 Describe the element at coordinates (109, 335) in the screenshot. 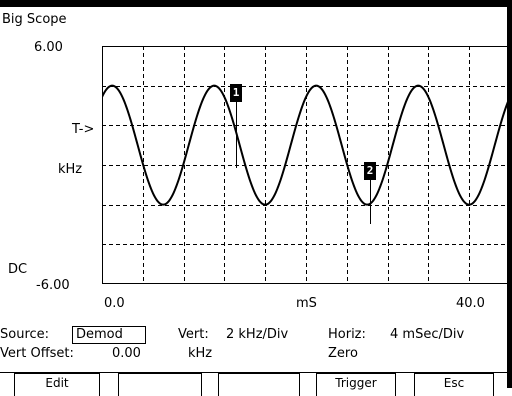

I see `source-field: Demod` at that location.